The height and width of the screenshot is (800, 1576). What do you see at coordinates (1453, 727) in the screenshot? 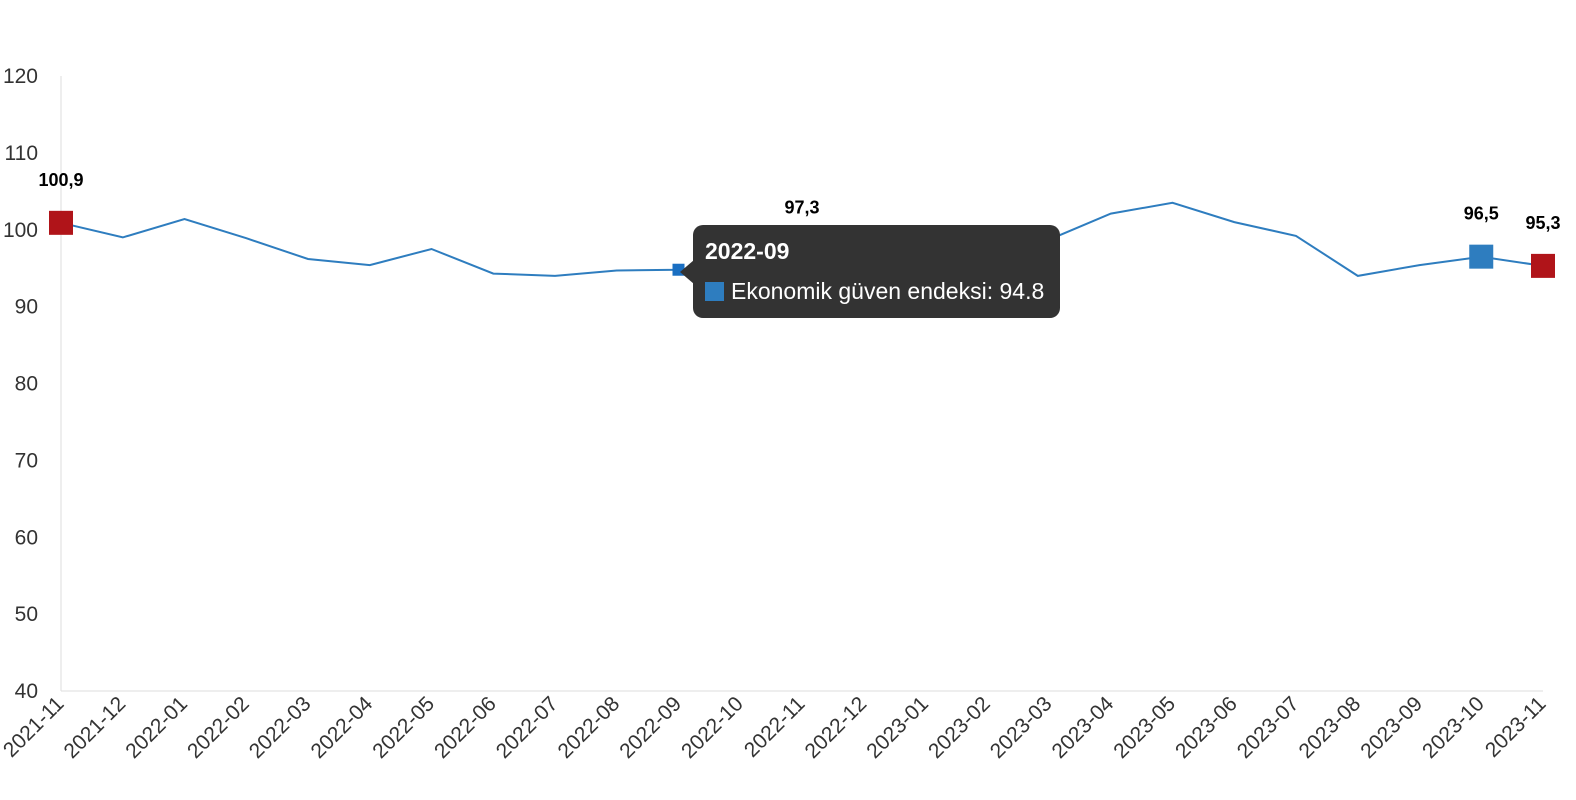
I see `x-tick-label: 2023-10` at bounding box center [1453, 727].